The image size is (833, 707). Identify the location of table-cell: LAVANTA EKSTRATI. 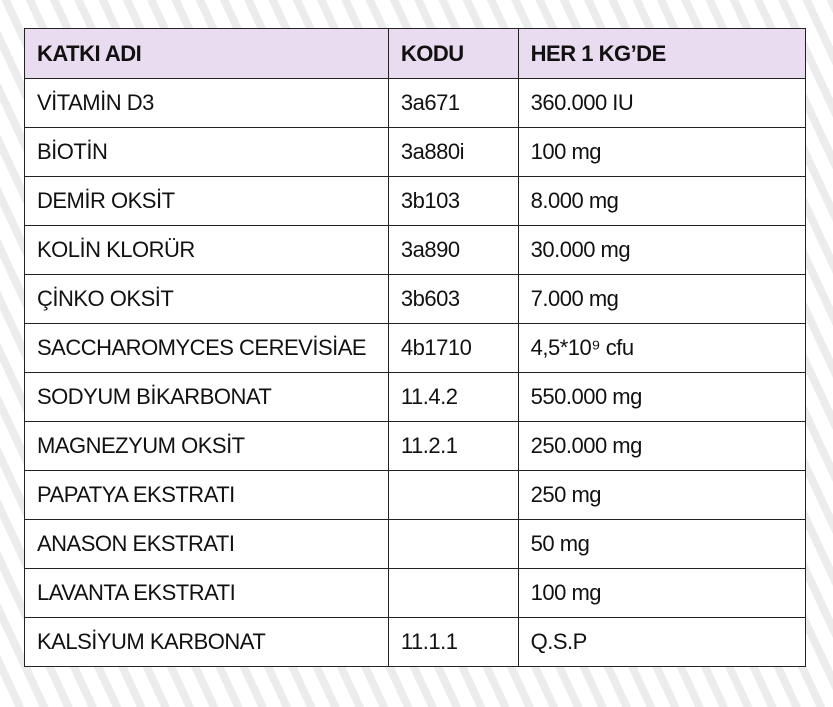
(206, 593).